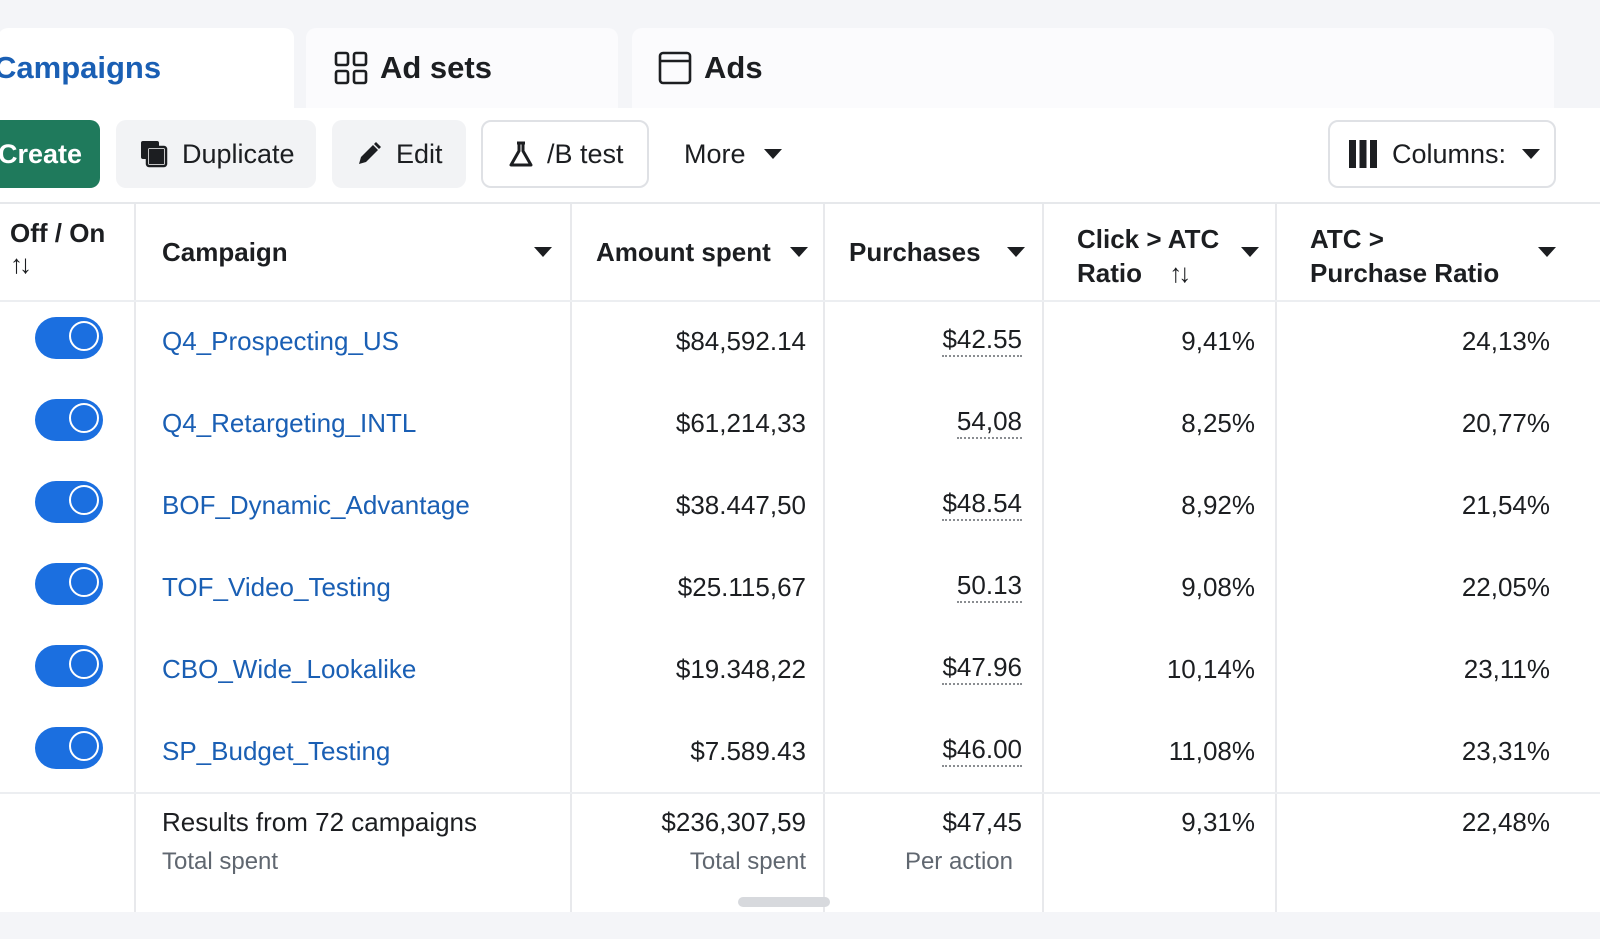  What do you see at coordinates (1505, 340) in the screenshot?
I see `atc-purchase-cell: 24,13%` at bounding box center [1505, 340].